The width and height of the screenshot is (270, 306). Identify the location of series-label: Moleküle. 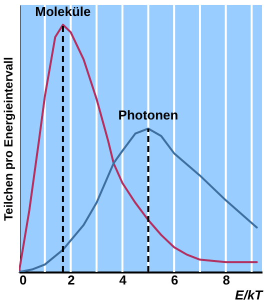
(63, 11).